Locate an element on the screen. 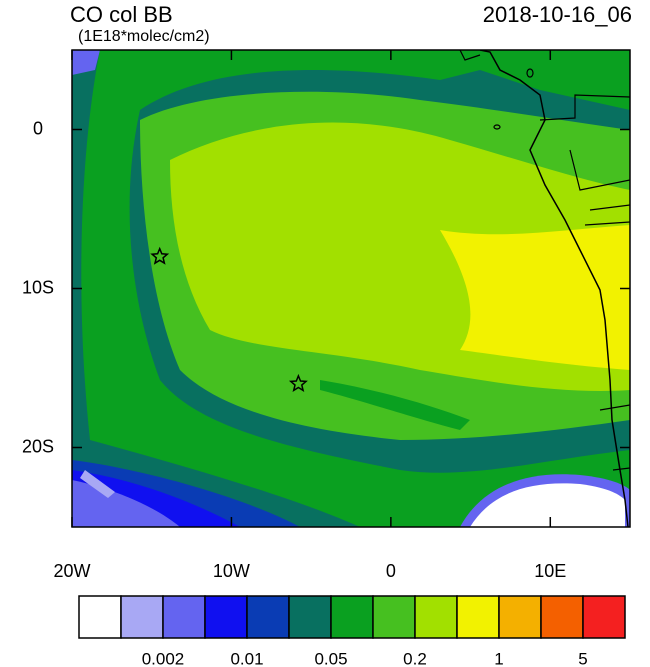 The height and width of the screenshot is (667, 650). x-tick-label: 10W is located at coordinates (231, 571).